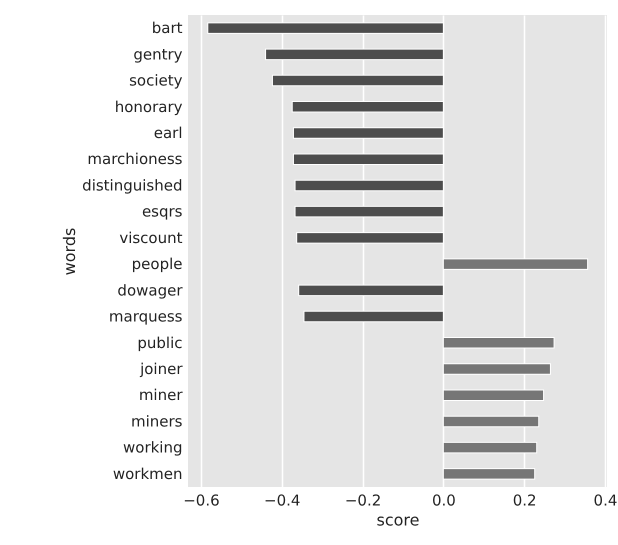 The width and height of the screenshot is (618, 545). What do you see at coordinates (157, 264) in the screenshot?
I see `y-tick-label: people` at bounding box center [157, 264].